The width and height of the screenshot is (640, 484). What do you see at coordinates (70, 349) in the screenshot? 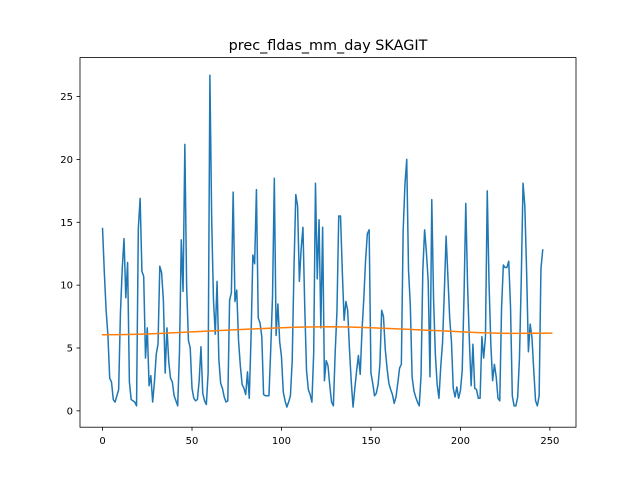
I see `y-tick-label: 5` at bounding box center [70, 349].